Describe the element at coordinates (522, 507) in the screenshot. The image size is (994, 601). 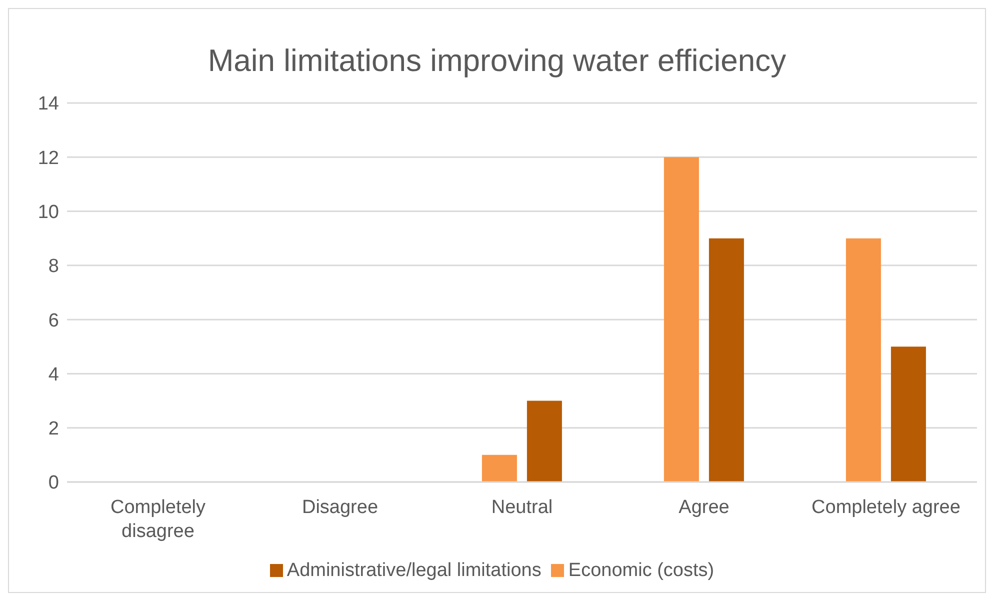
I see `x-tick-label: Neutral` at that location.